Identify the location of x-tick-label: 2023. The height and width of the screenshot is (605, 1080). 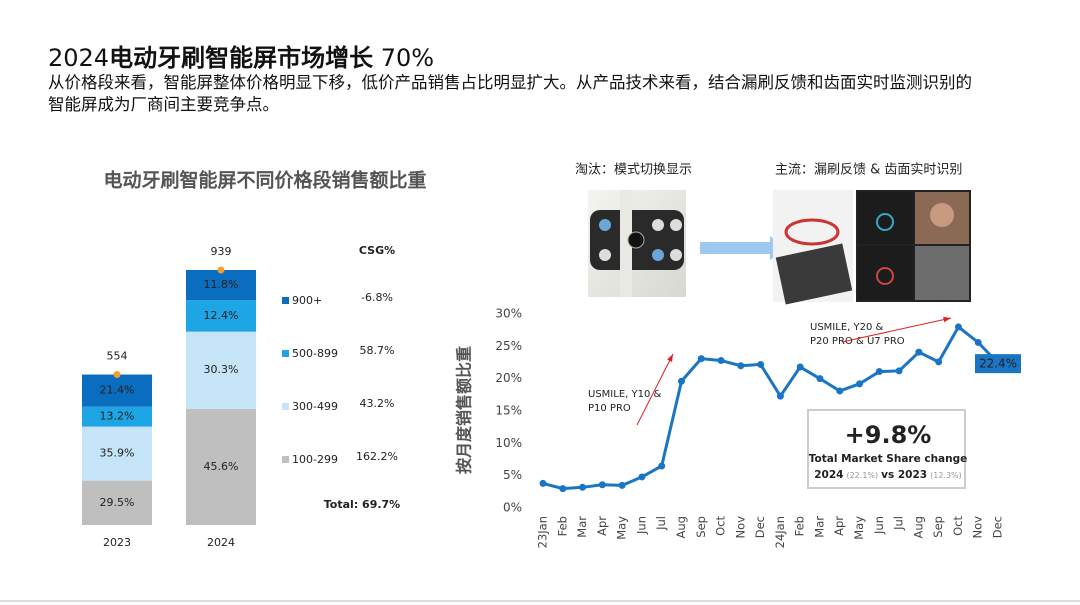
(117, 542).